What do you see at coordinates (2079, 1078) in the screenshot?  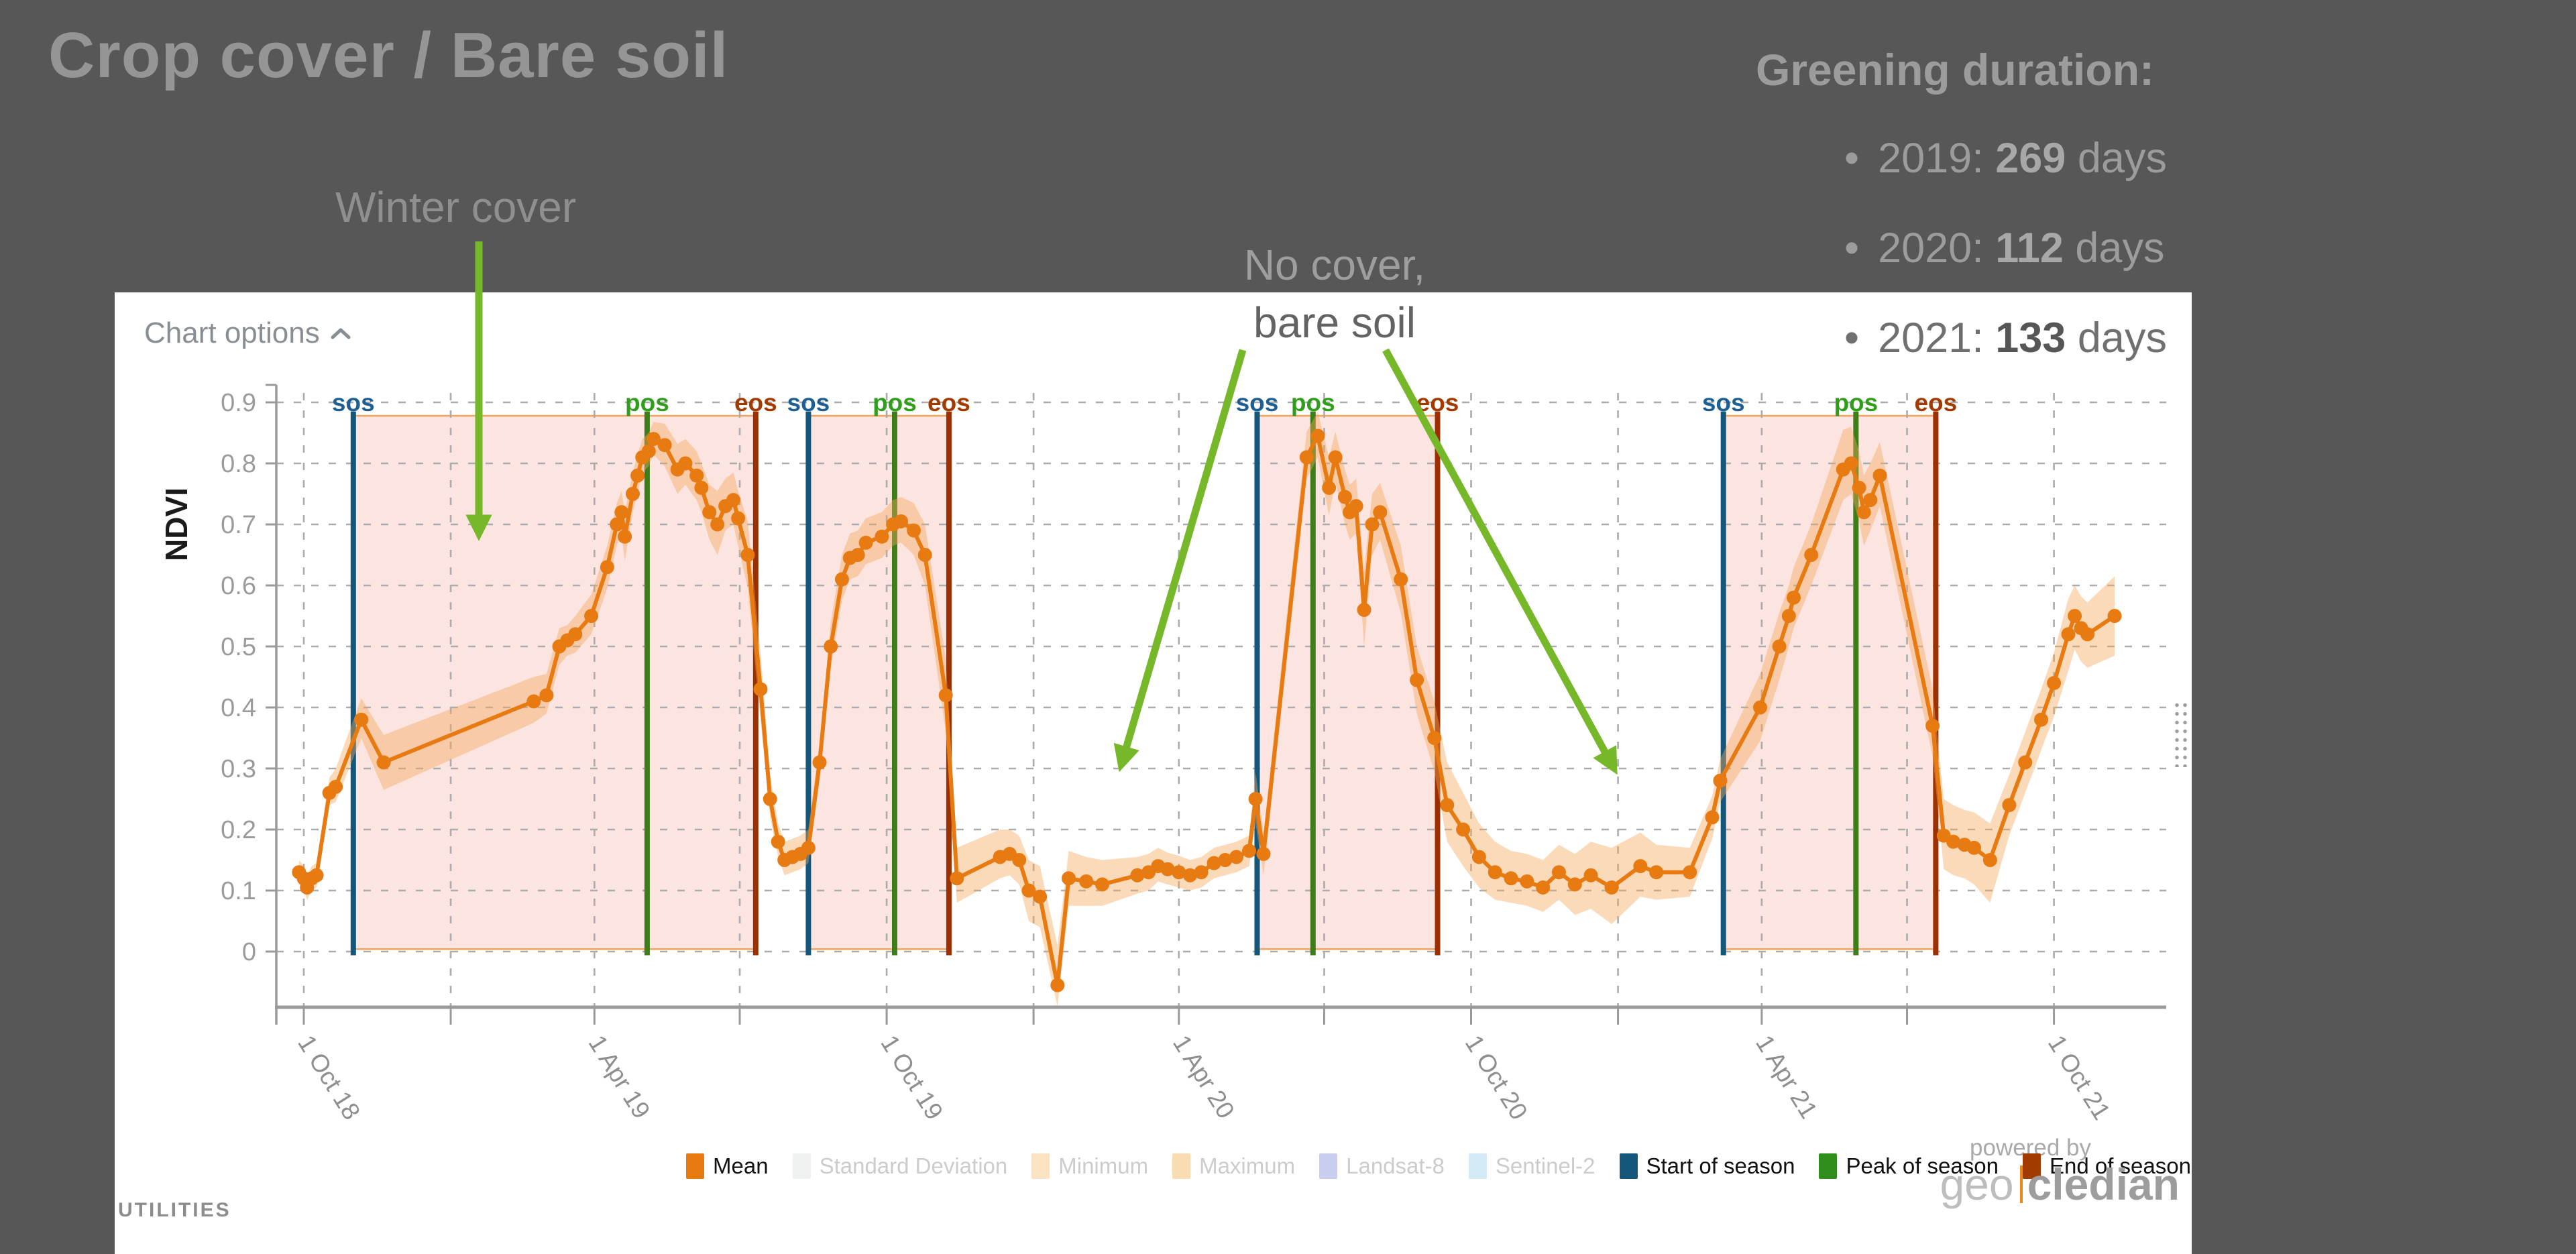 I see `svg-text: 1 Oct 21` at bounding box center [2079, 1078].